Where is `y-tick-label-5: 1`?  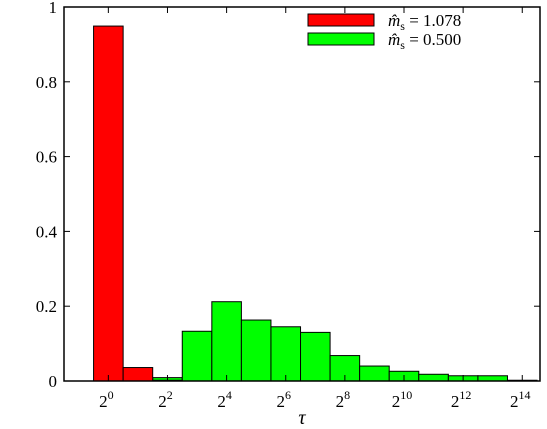
y-tick-label-5: 1 is located at coordinates (53, 8).